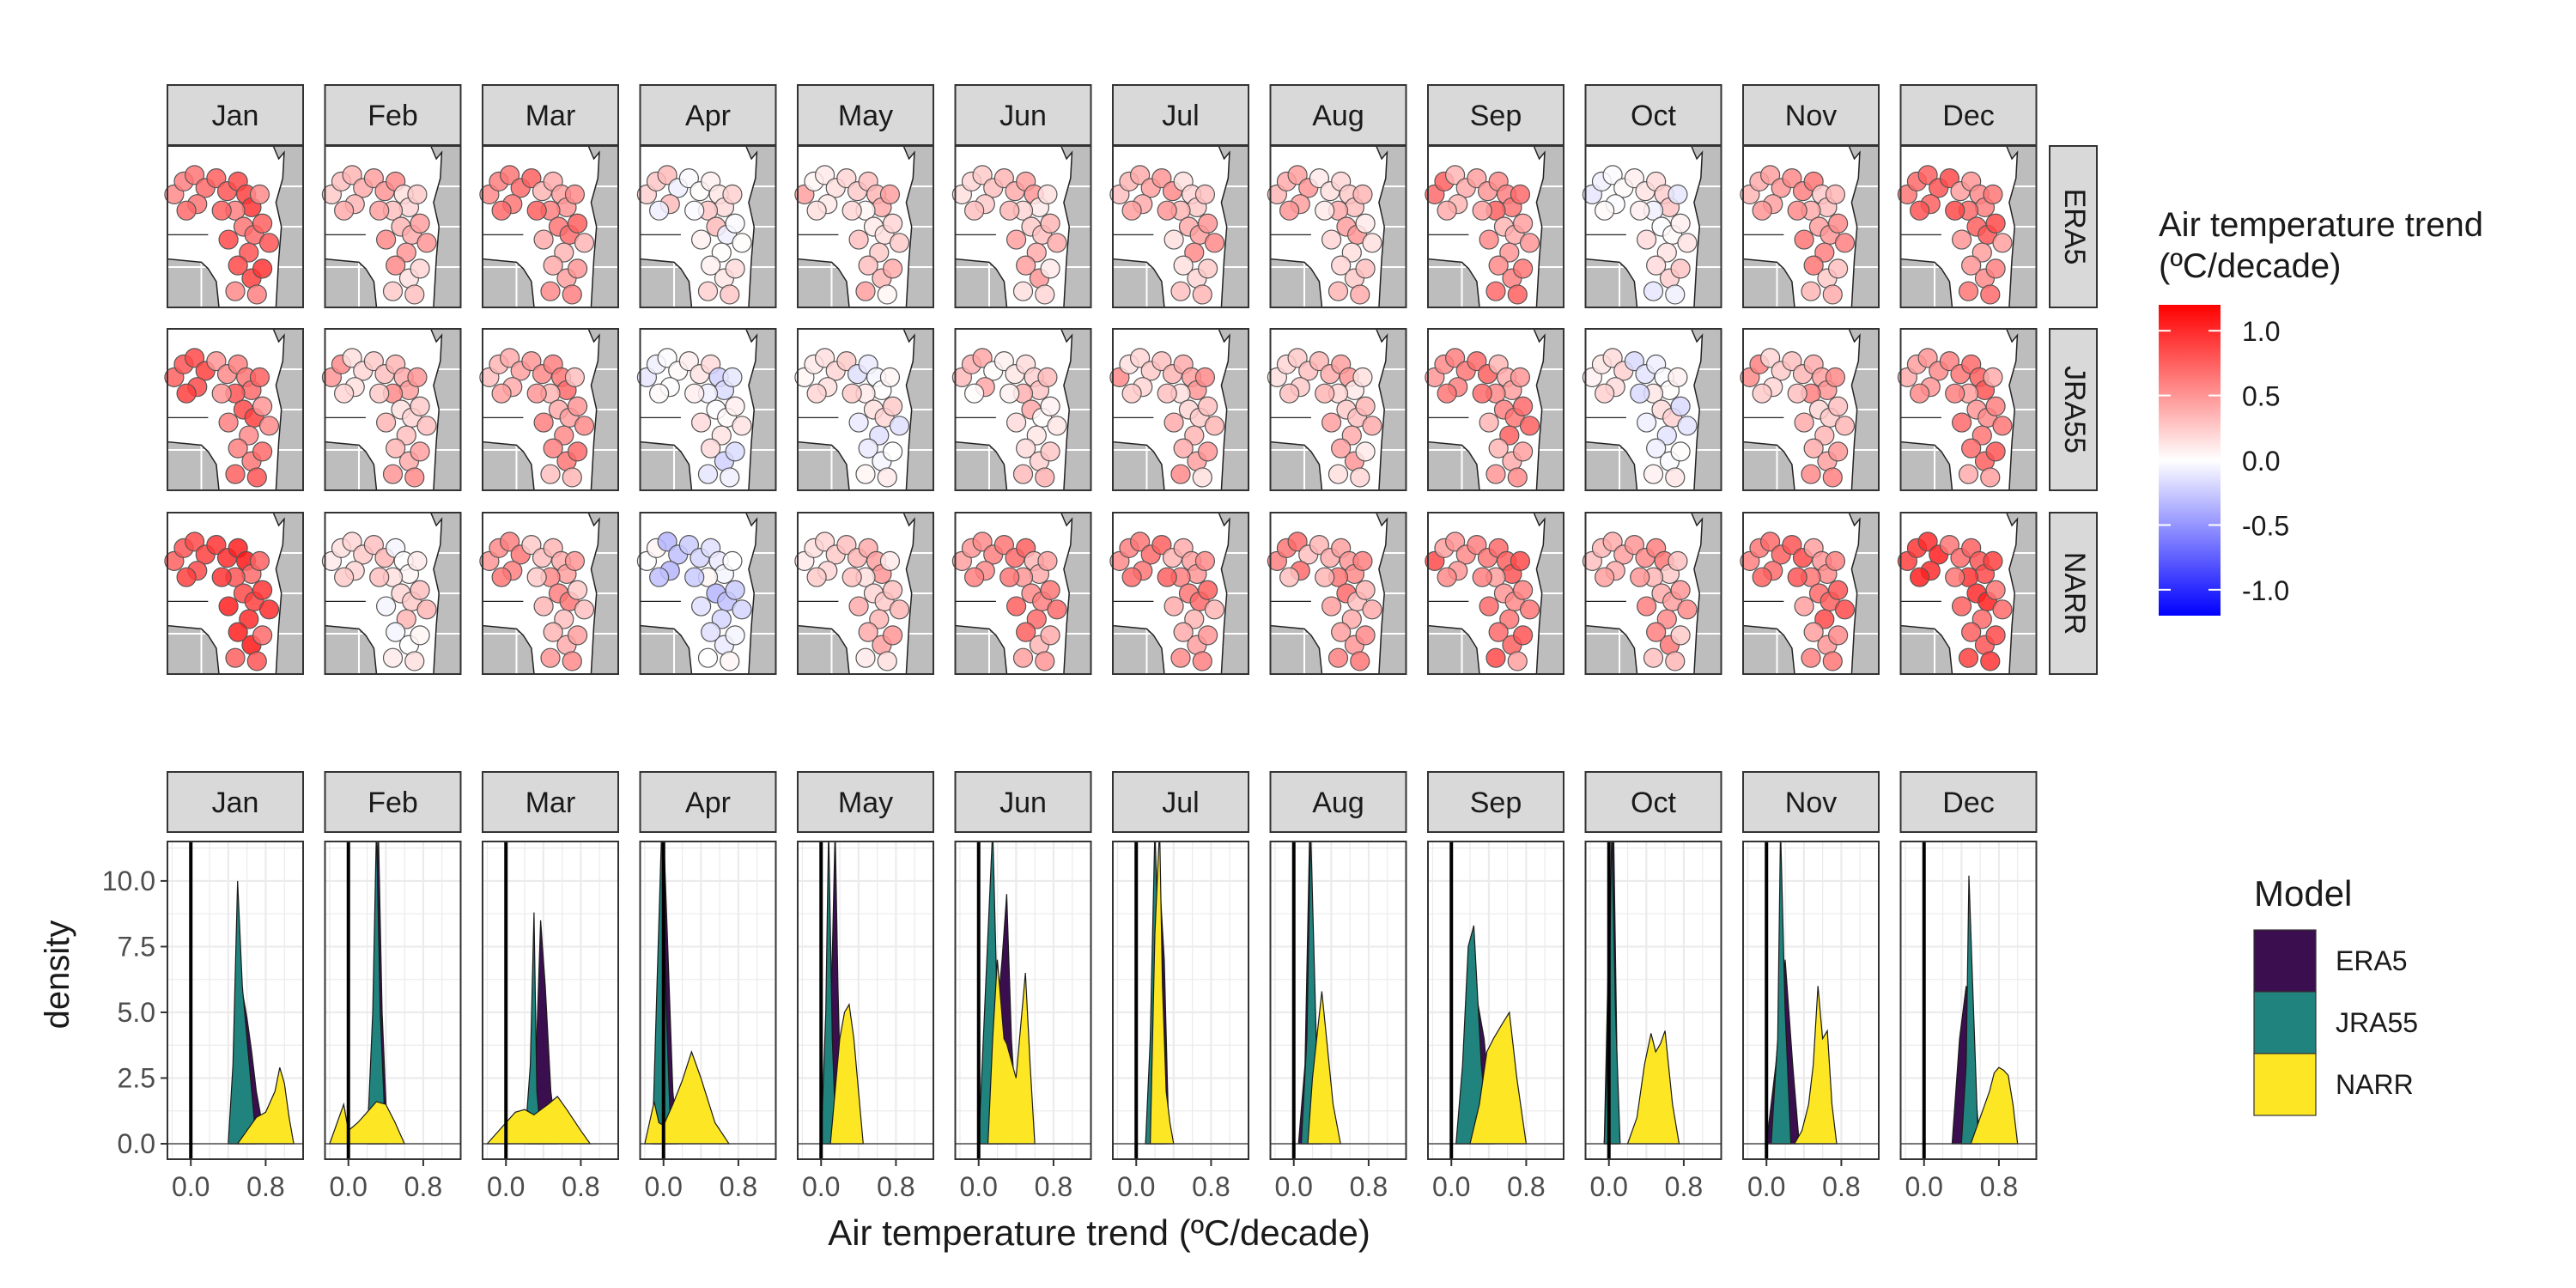 Image resolution: width=2576 pixels, height=1288 pixels. I want to click on map-strip-label: Dec, so click(1968, 116).